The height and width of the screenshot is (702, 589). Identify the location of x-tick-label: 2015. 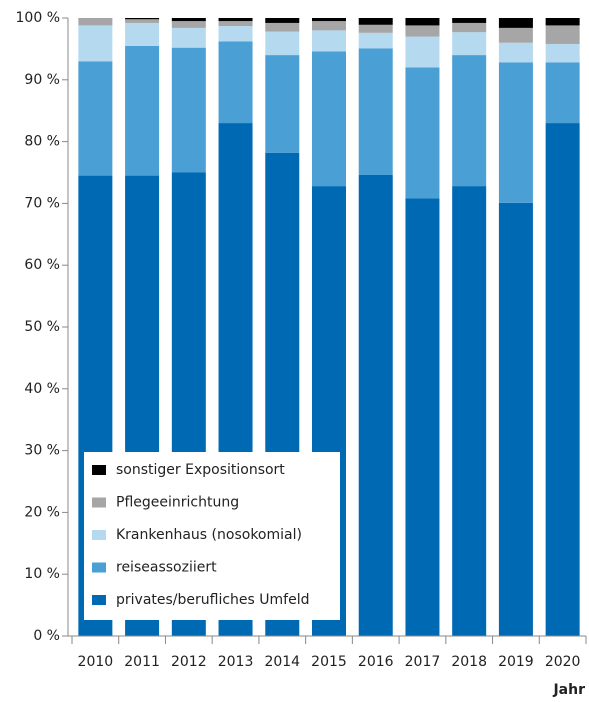
(329, 662).